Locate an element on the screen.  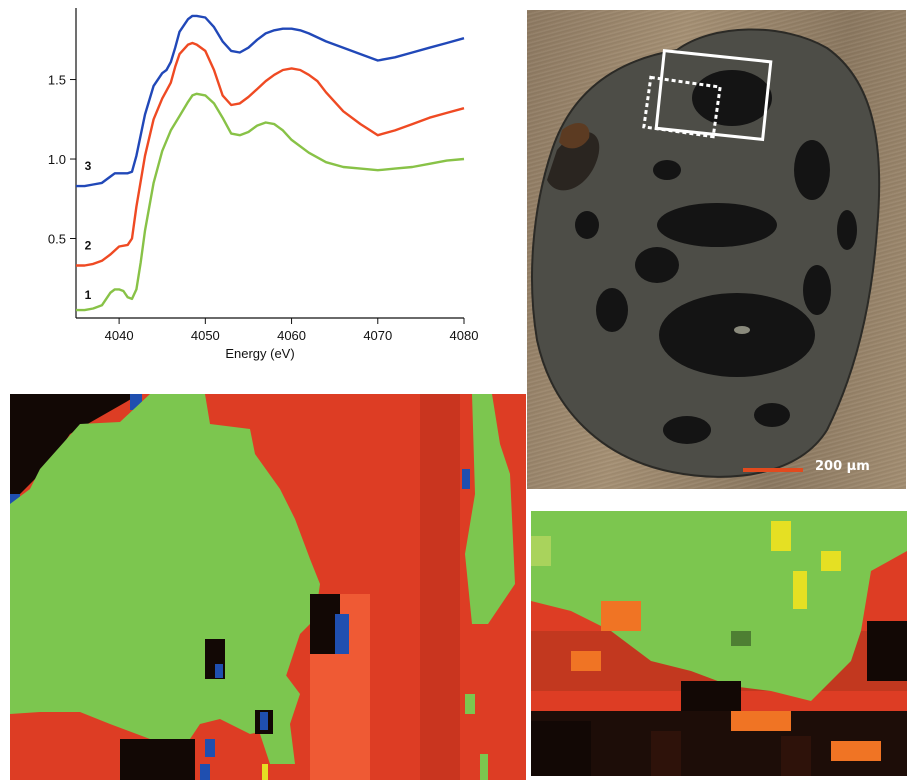
x-axis-title: Energy (eV) is located at coordinates (259, 353).